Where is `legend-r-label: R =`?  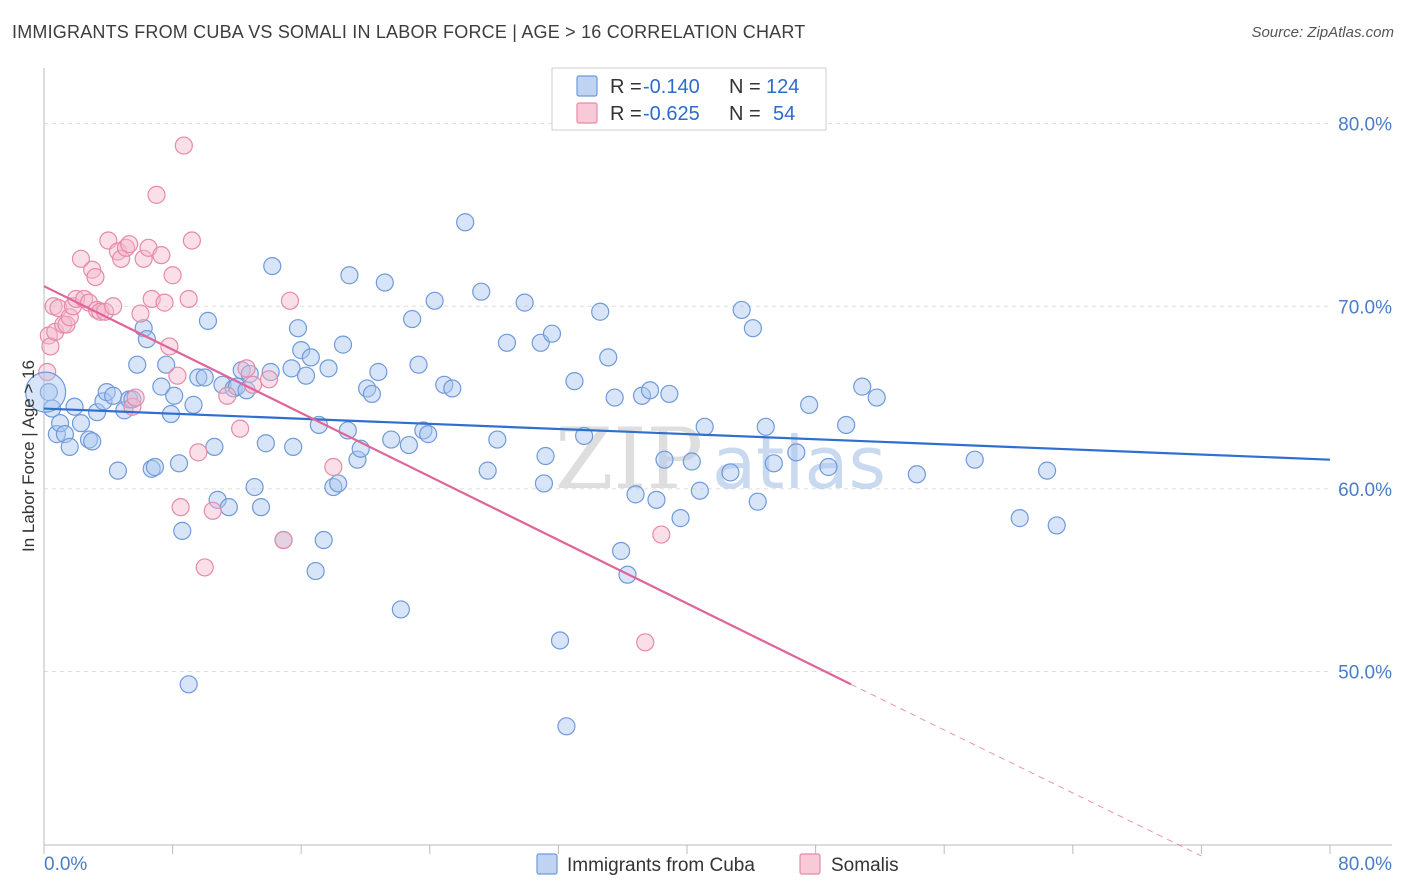
legend-r-label: R = is located at coordinates (626, 114).